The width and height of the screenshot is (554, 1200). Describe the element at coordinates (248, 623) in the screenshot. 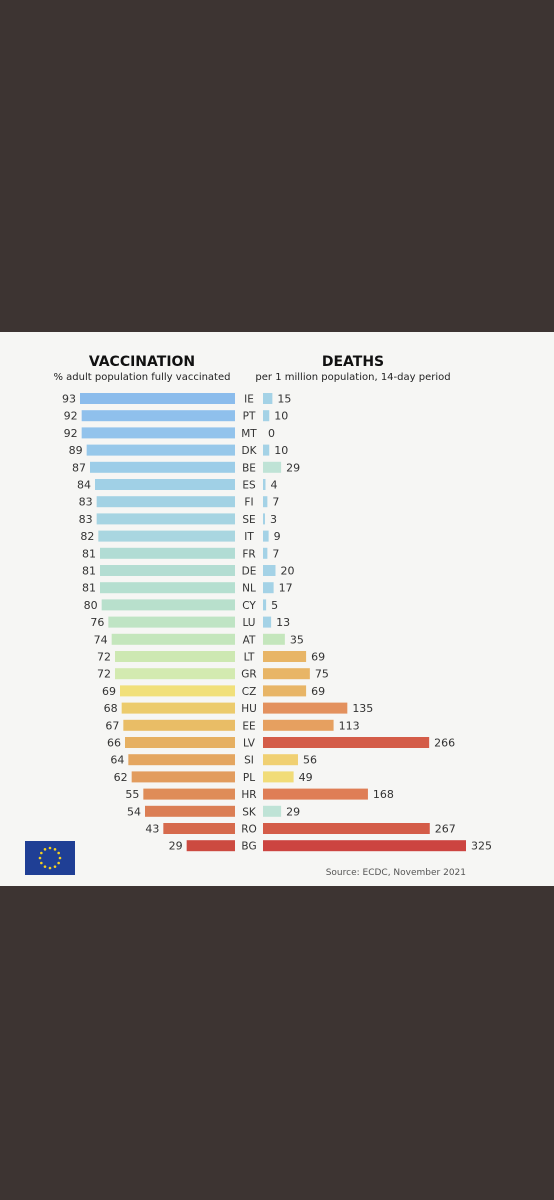

I see `country-code-lu: LU` at that location.